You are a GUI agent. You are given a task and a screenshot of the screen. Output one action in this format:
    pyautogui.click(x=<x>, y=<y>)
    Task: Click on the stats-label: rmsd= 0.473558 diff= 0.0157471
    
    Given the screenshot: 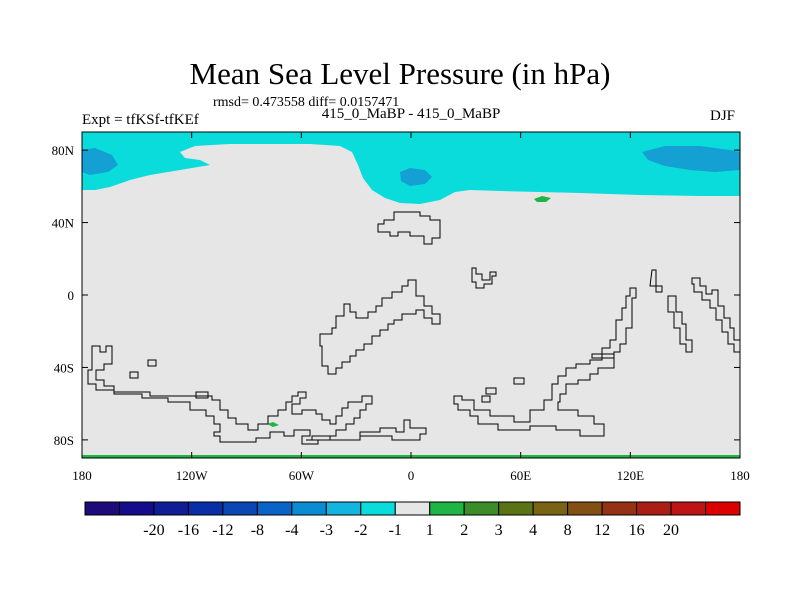 What is the action you would take?
    pyautogui.click(x=306, y=102)
    